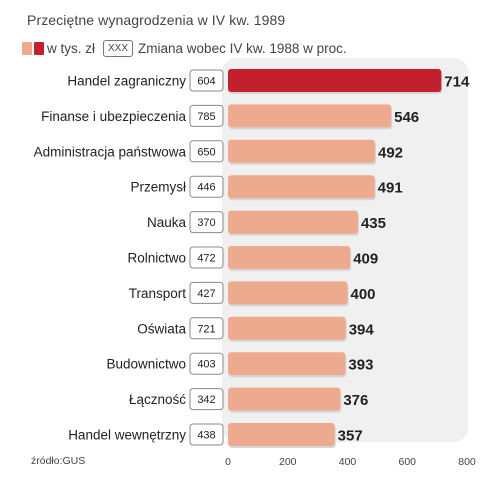 The image size is (488, 480). I want to click on category-label: Nauka, so click(167, 222).